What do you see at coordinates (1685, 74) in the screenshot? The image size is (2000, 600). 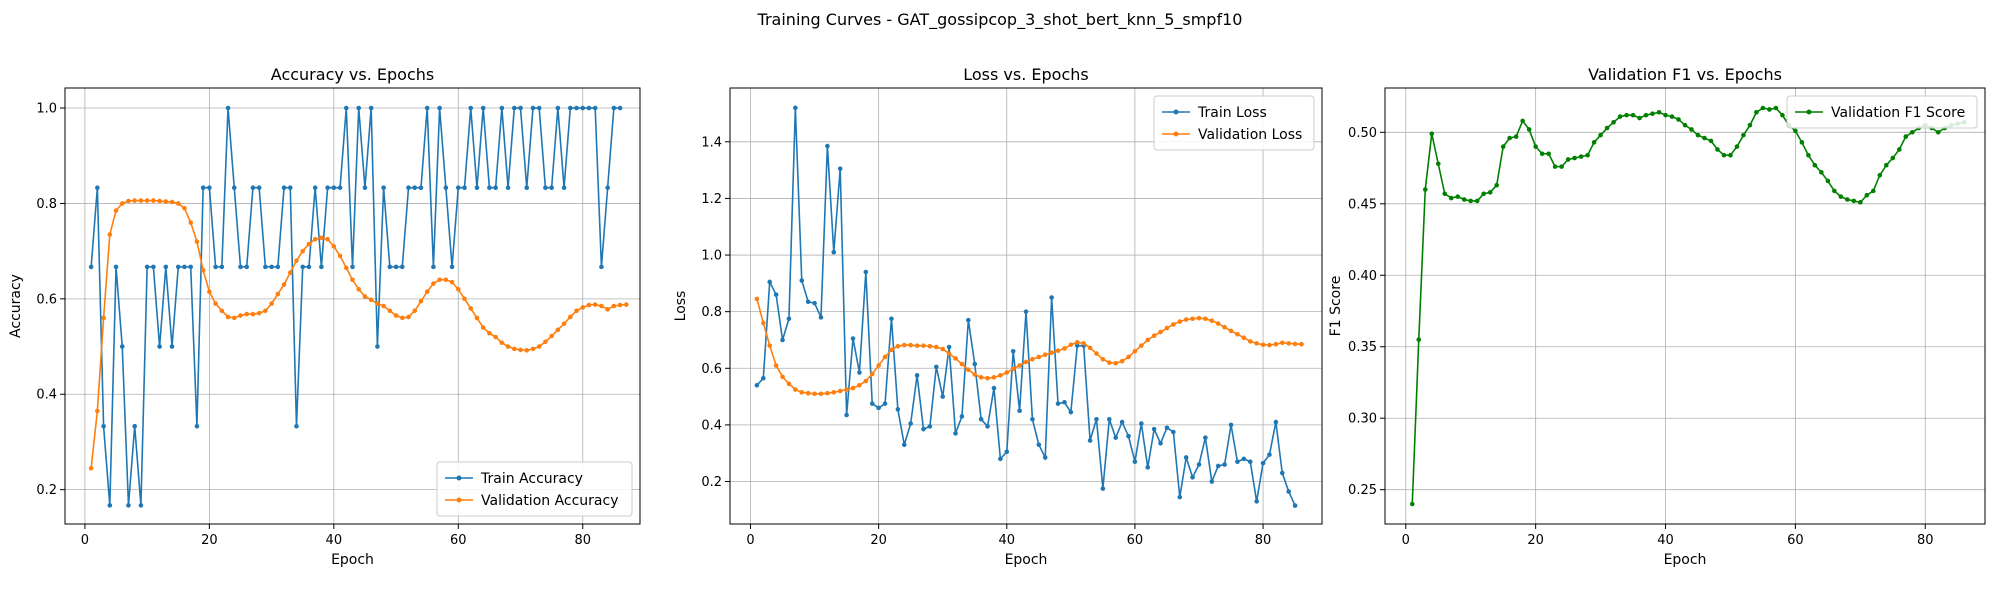 I see `panel-3-title: Validation F1 vs. Epochs` at bounding box center [1685, 74].